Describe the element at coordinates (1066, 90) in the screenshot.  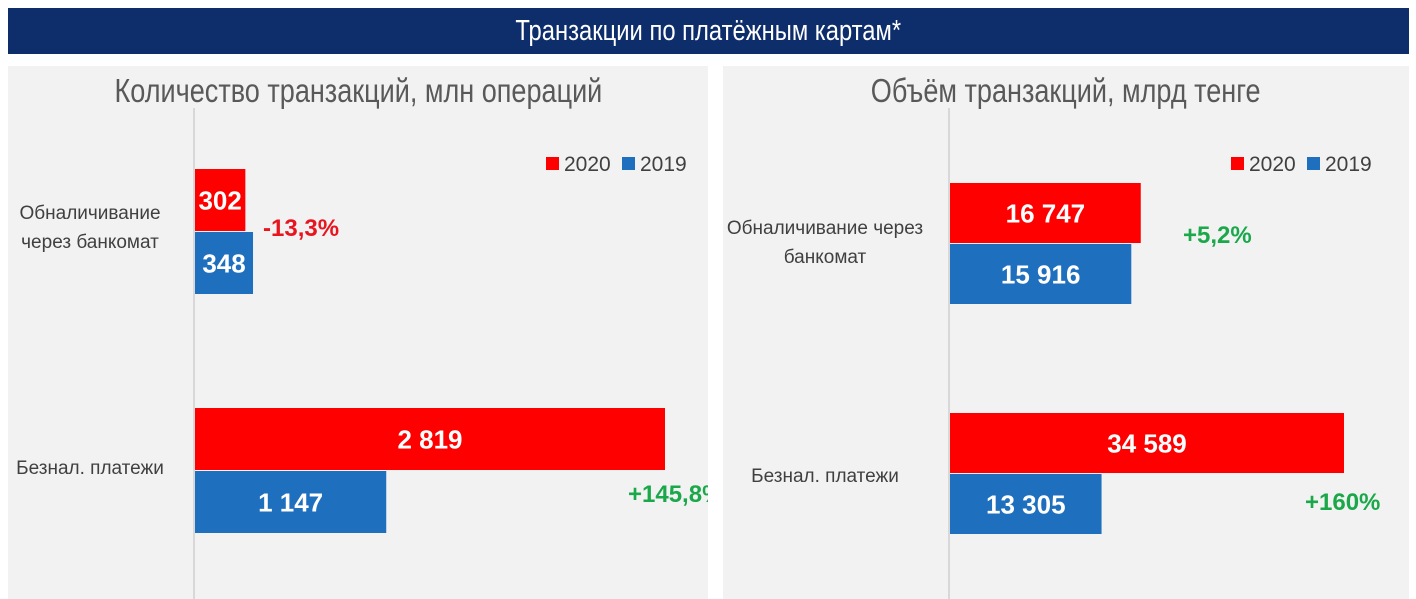
I see `chart-title: Объём транзакций, млрд тенге` at that location.